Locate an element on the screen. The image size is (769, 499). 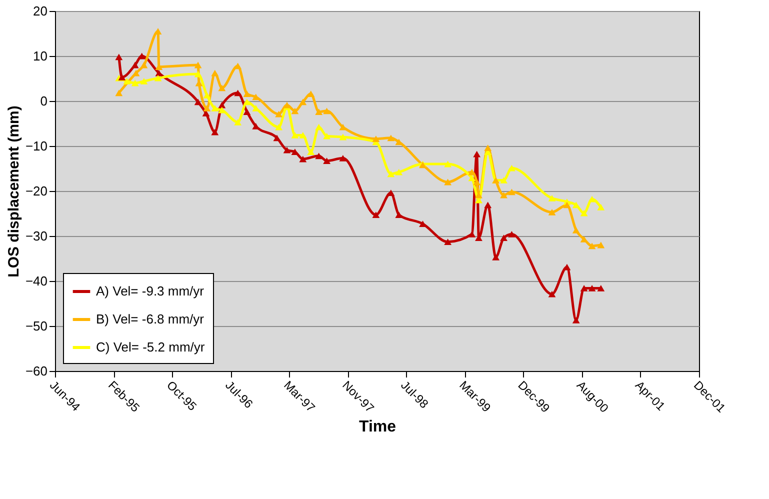
legend-label: C) Vel= -5.2 mm/yr is located at coordinates (151, 347).